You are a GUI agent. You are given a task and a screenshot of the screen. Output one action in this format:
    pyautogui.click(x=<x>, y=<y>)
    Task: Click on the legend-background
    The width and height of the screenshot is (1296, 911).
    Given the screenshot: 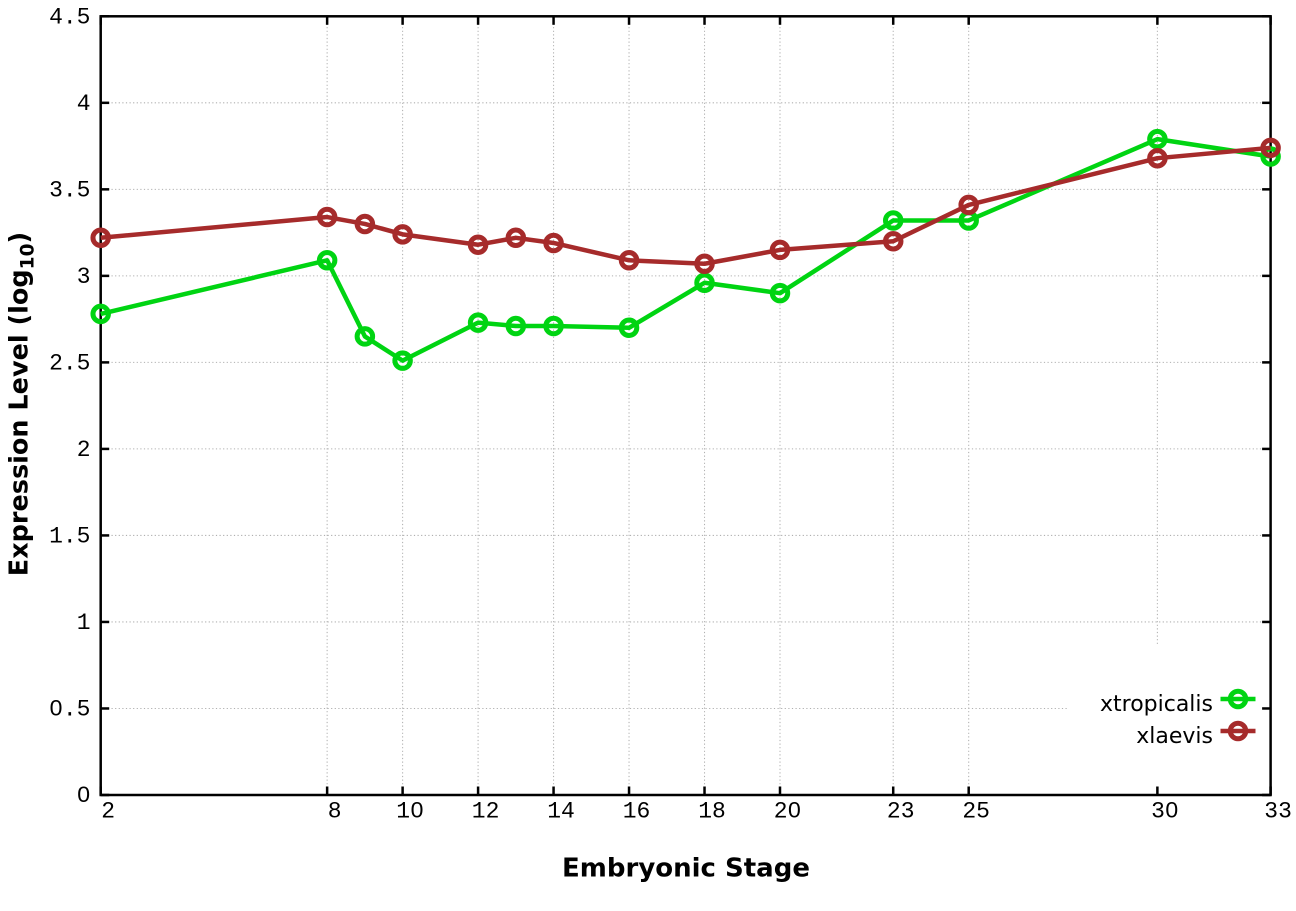 What is the action you would take?
    pyautogui.click(x=1169, y=719)
    